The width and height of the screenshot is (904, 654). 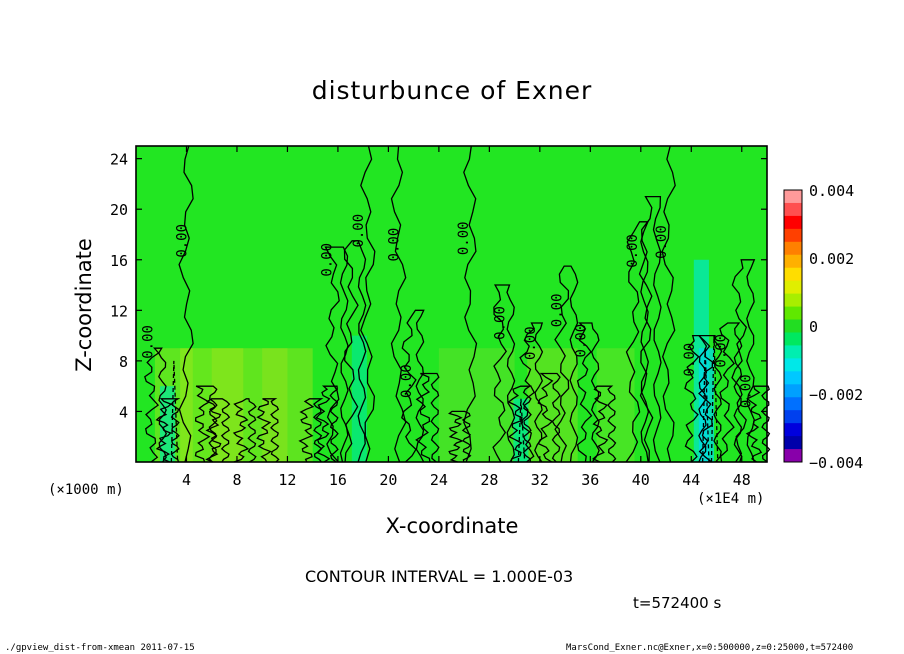 I want to click on colorbar-label-2: 0, so click(x=813, y=327).